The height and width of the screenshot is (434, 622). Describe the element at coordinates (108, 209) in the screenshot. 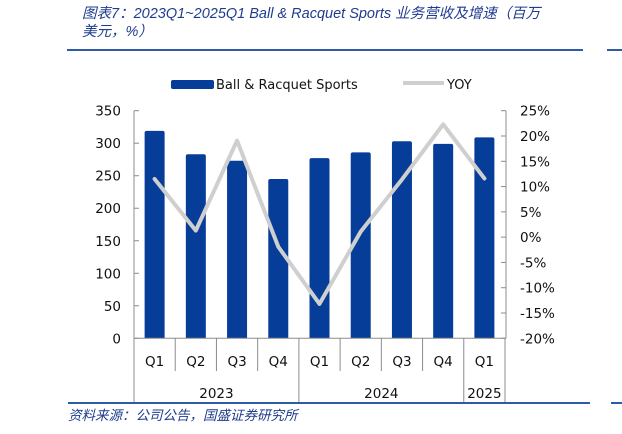

I see `left-tick-label: 200` at that location.